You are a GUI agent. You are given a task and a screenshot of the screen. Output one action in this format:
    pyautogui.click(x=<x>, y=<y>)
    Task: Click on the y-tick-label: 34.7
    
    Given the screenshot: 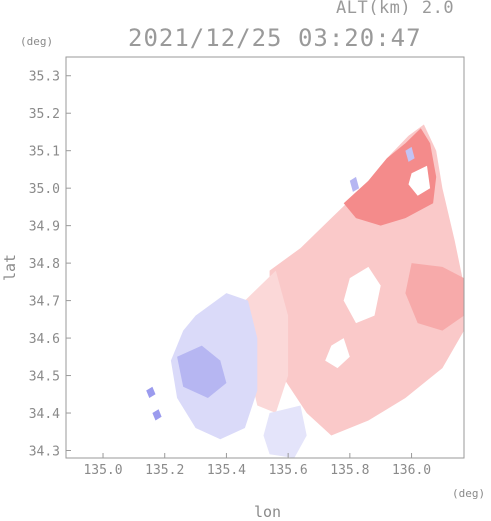 What is the action you would take?
    pyautogui.click(x=44, y=302)
    